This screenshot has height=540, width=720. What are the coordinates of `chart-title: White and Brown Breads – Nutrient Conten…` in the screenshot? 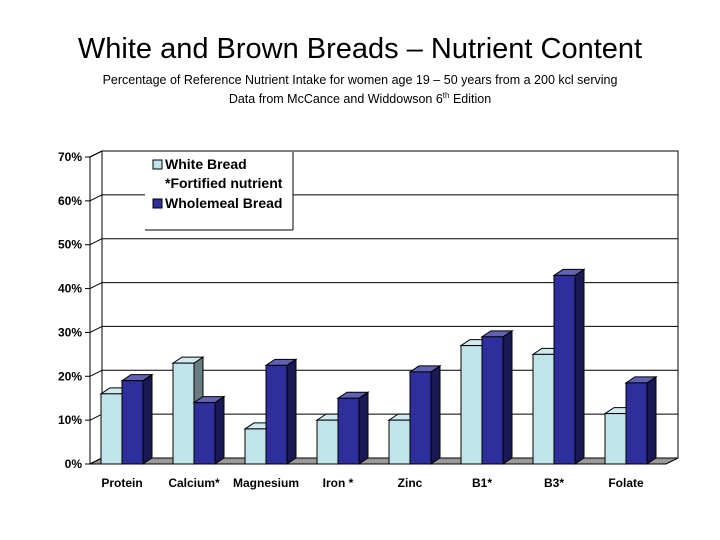 It's located at (360, 49).